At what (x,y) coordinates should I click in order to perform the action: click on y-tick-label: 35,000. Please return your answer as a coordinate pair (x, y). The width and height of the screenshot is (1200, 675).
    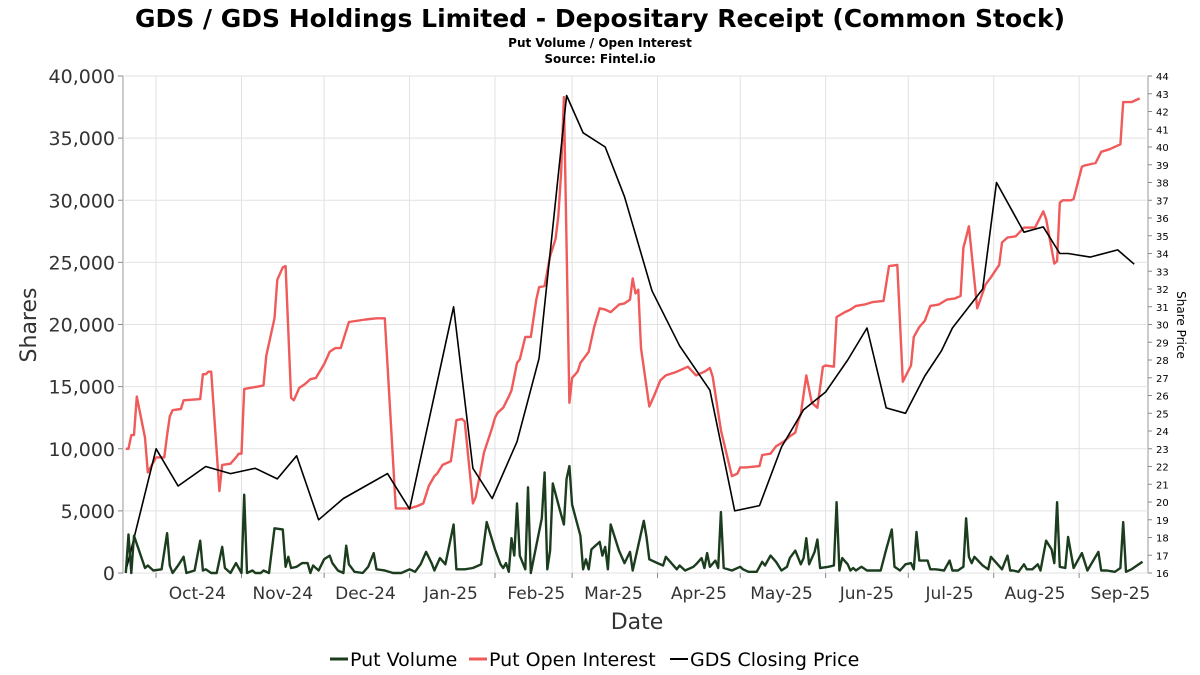
    Looking at the image, I should click on (82, 139).